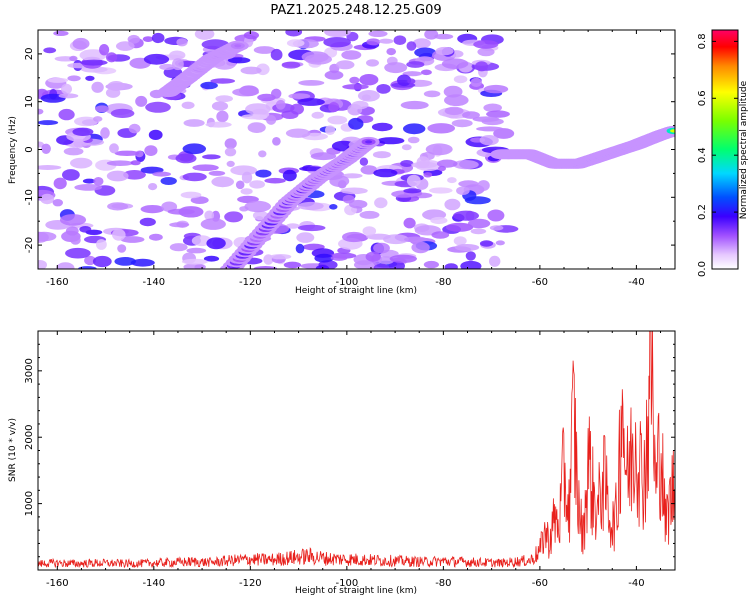  Describe the element at coordinates (29, 54) in the screenshot. I see `y-tick-label: 20` at that location.